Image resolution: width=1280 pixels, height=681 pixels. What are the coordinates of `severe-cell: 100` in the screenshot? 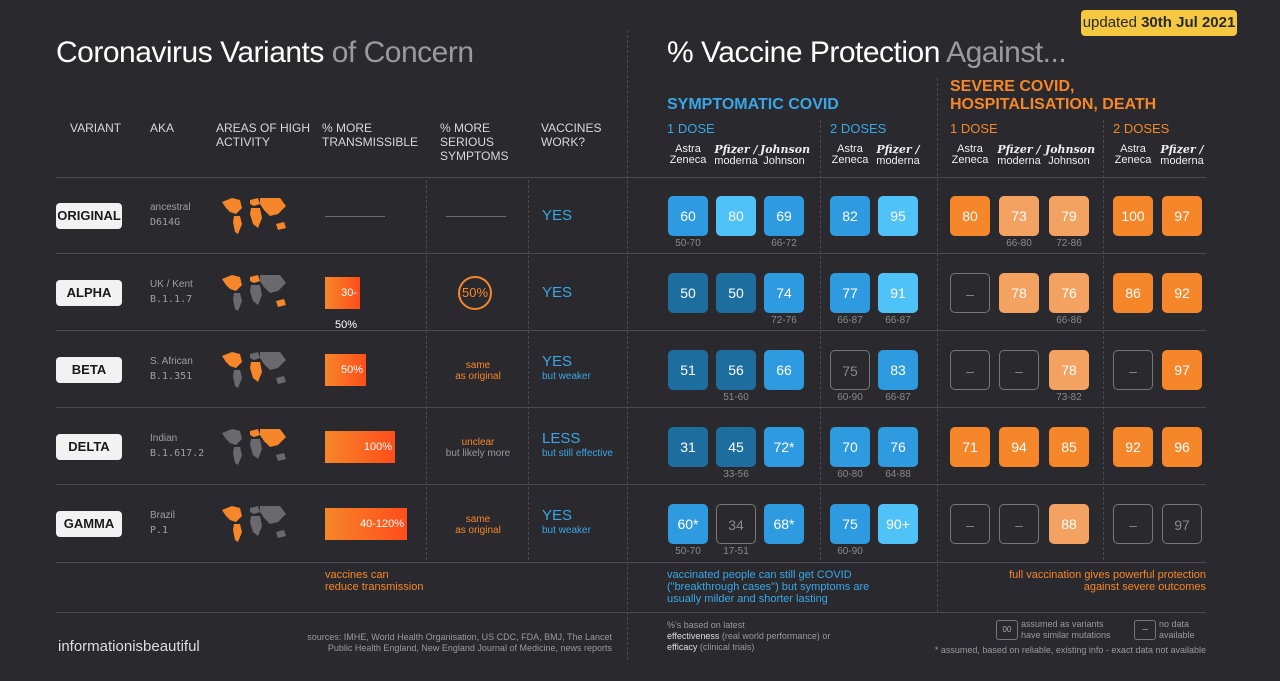 It's located at (1133, 216).